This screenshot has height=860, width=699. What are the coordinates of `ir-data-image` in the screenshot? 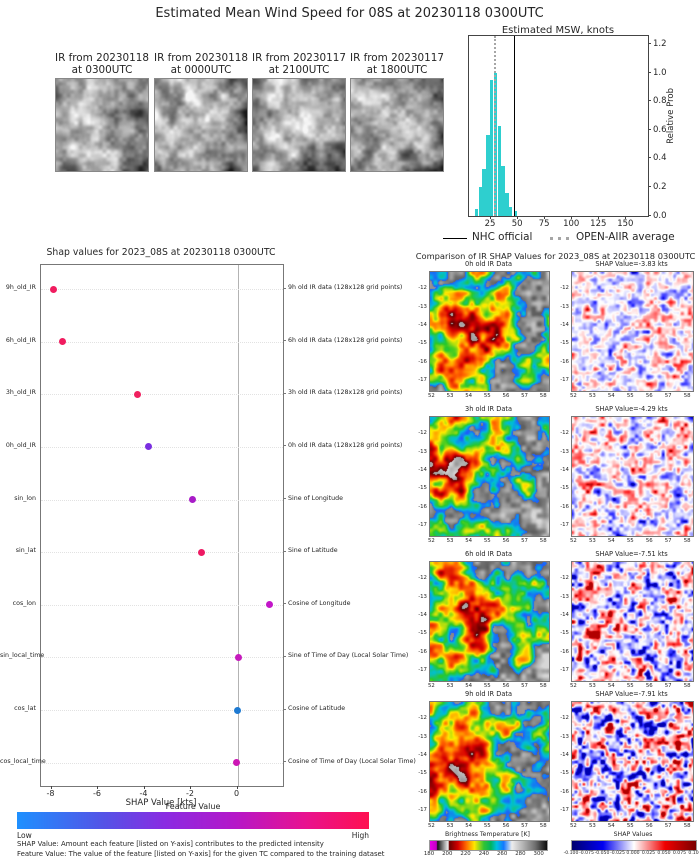 It's located at (489, 476).